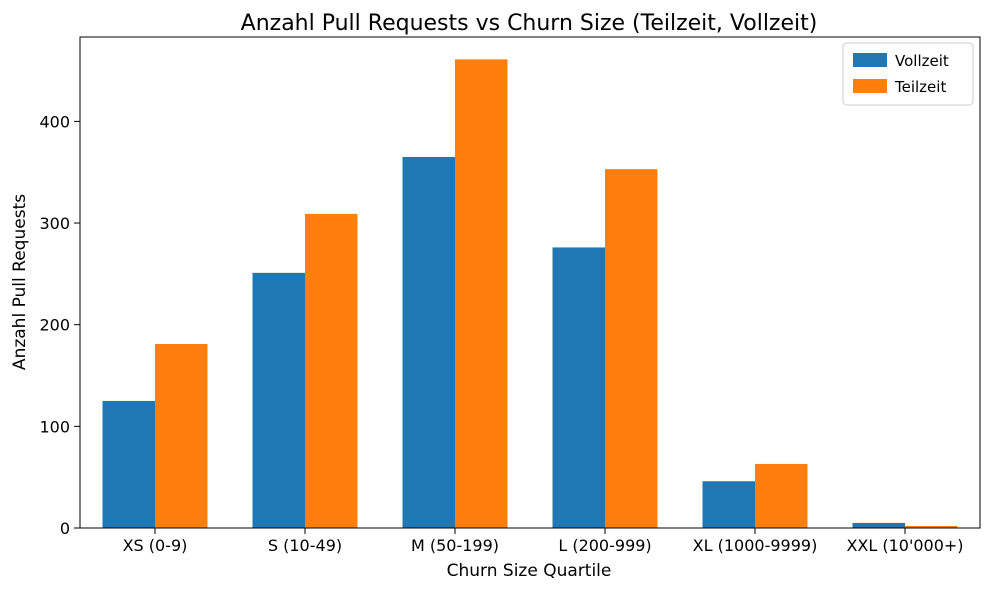  What do you see at coordinates (870, 86) in the screenshot?
I see `legend-swatch-teilzeit` at bounding box center [870, 86].